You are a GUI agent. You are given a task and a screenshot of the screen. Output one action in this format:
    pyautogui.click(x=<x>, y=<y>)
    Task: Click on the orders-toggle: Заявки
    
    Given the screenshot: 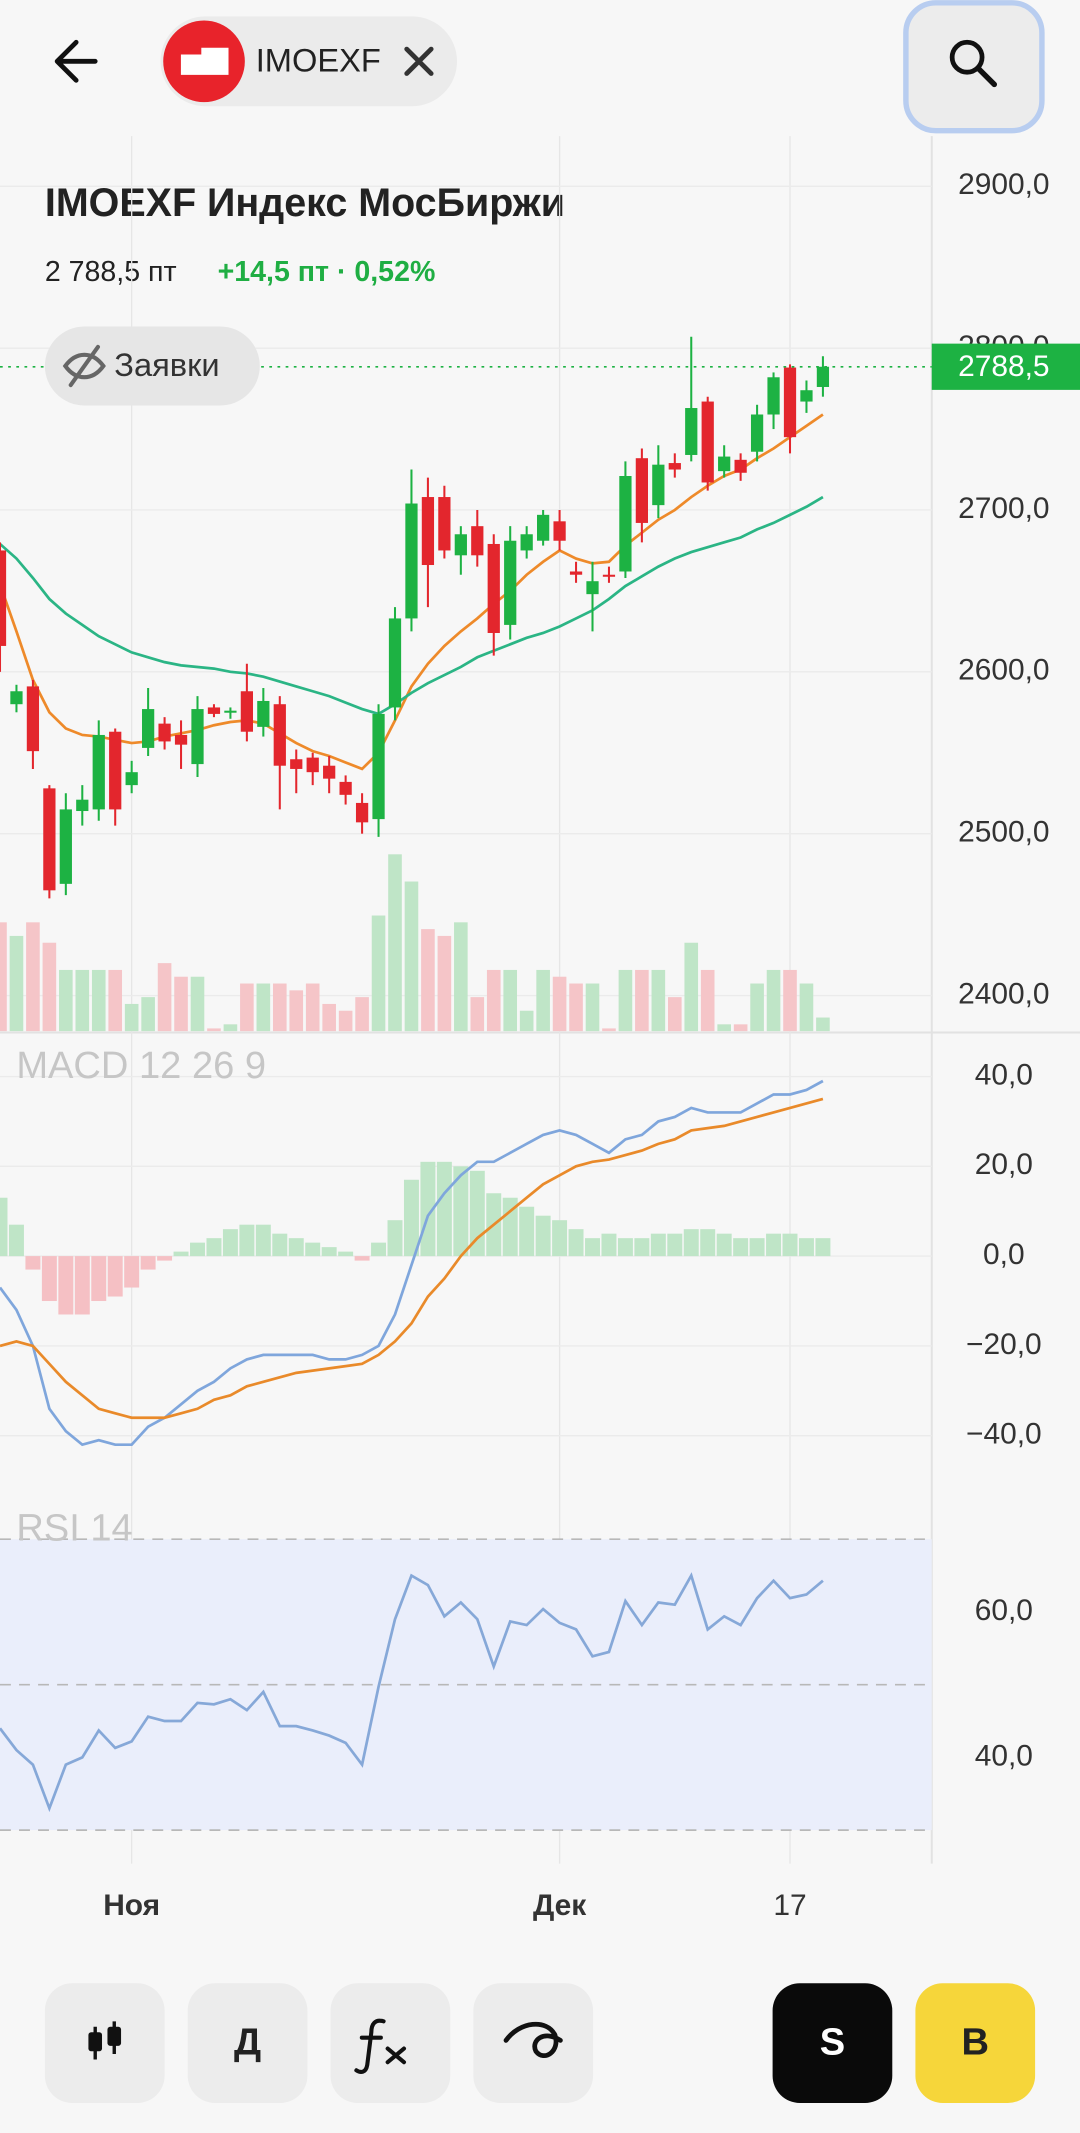 What is the action you would take?
    pyautogui.click(x=152, y=366)
    